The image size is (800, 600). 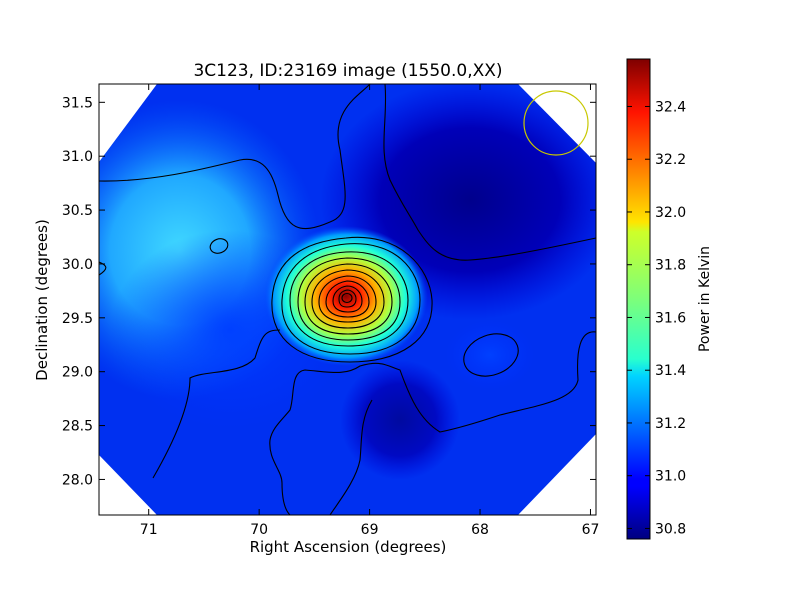 I want to click on x-tick-label: 67, so click(x=591, y=530).